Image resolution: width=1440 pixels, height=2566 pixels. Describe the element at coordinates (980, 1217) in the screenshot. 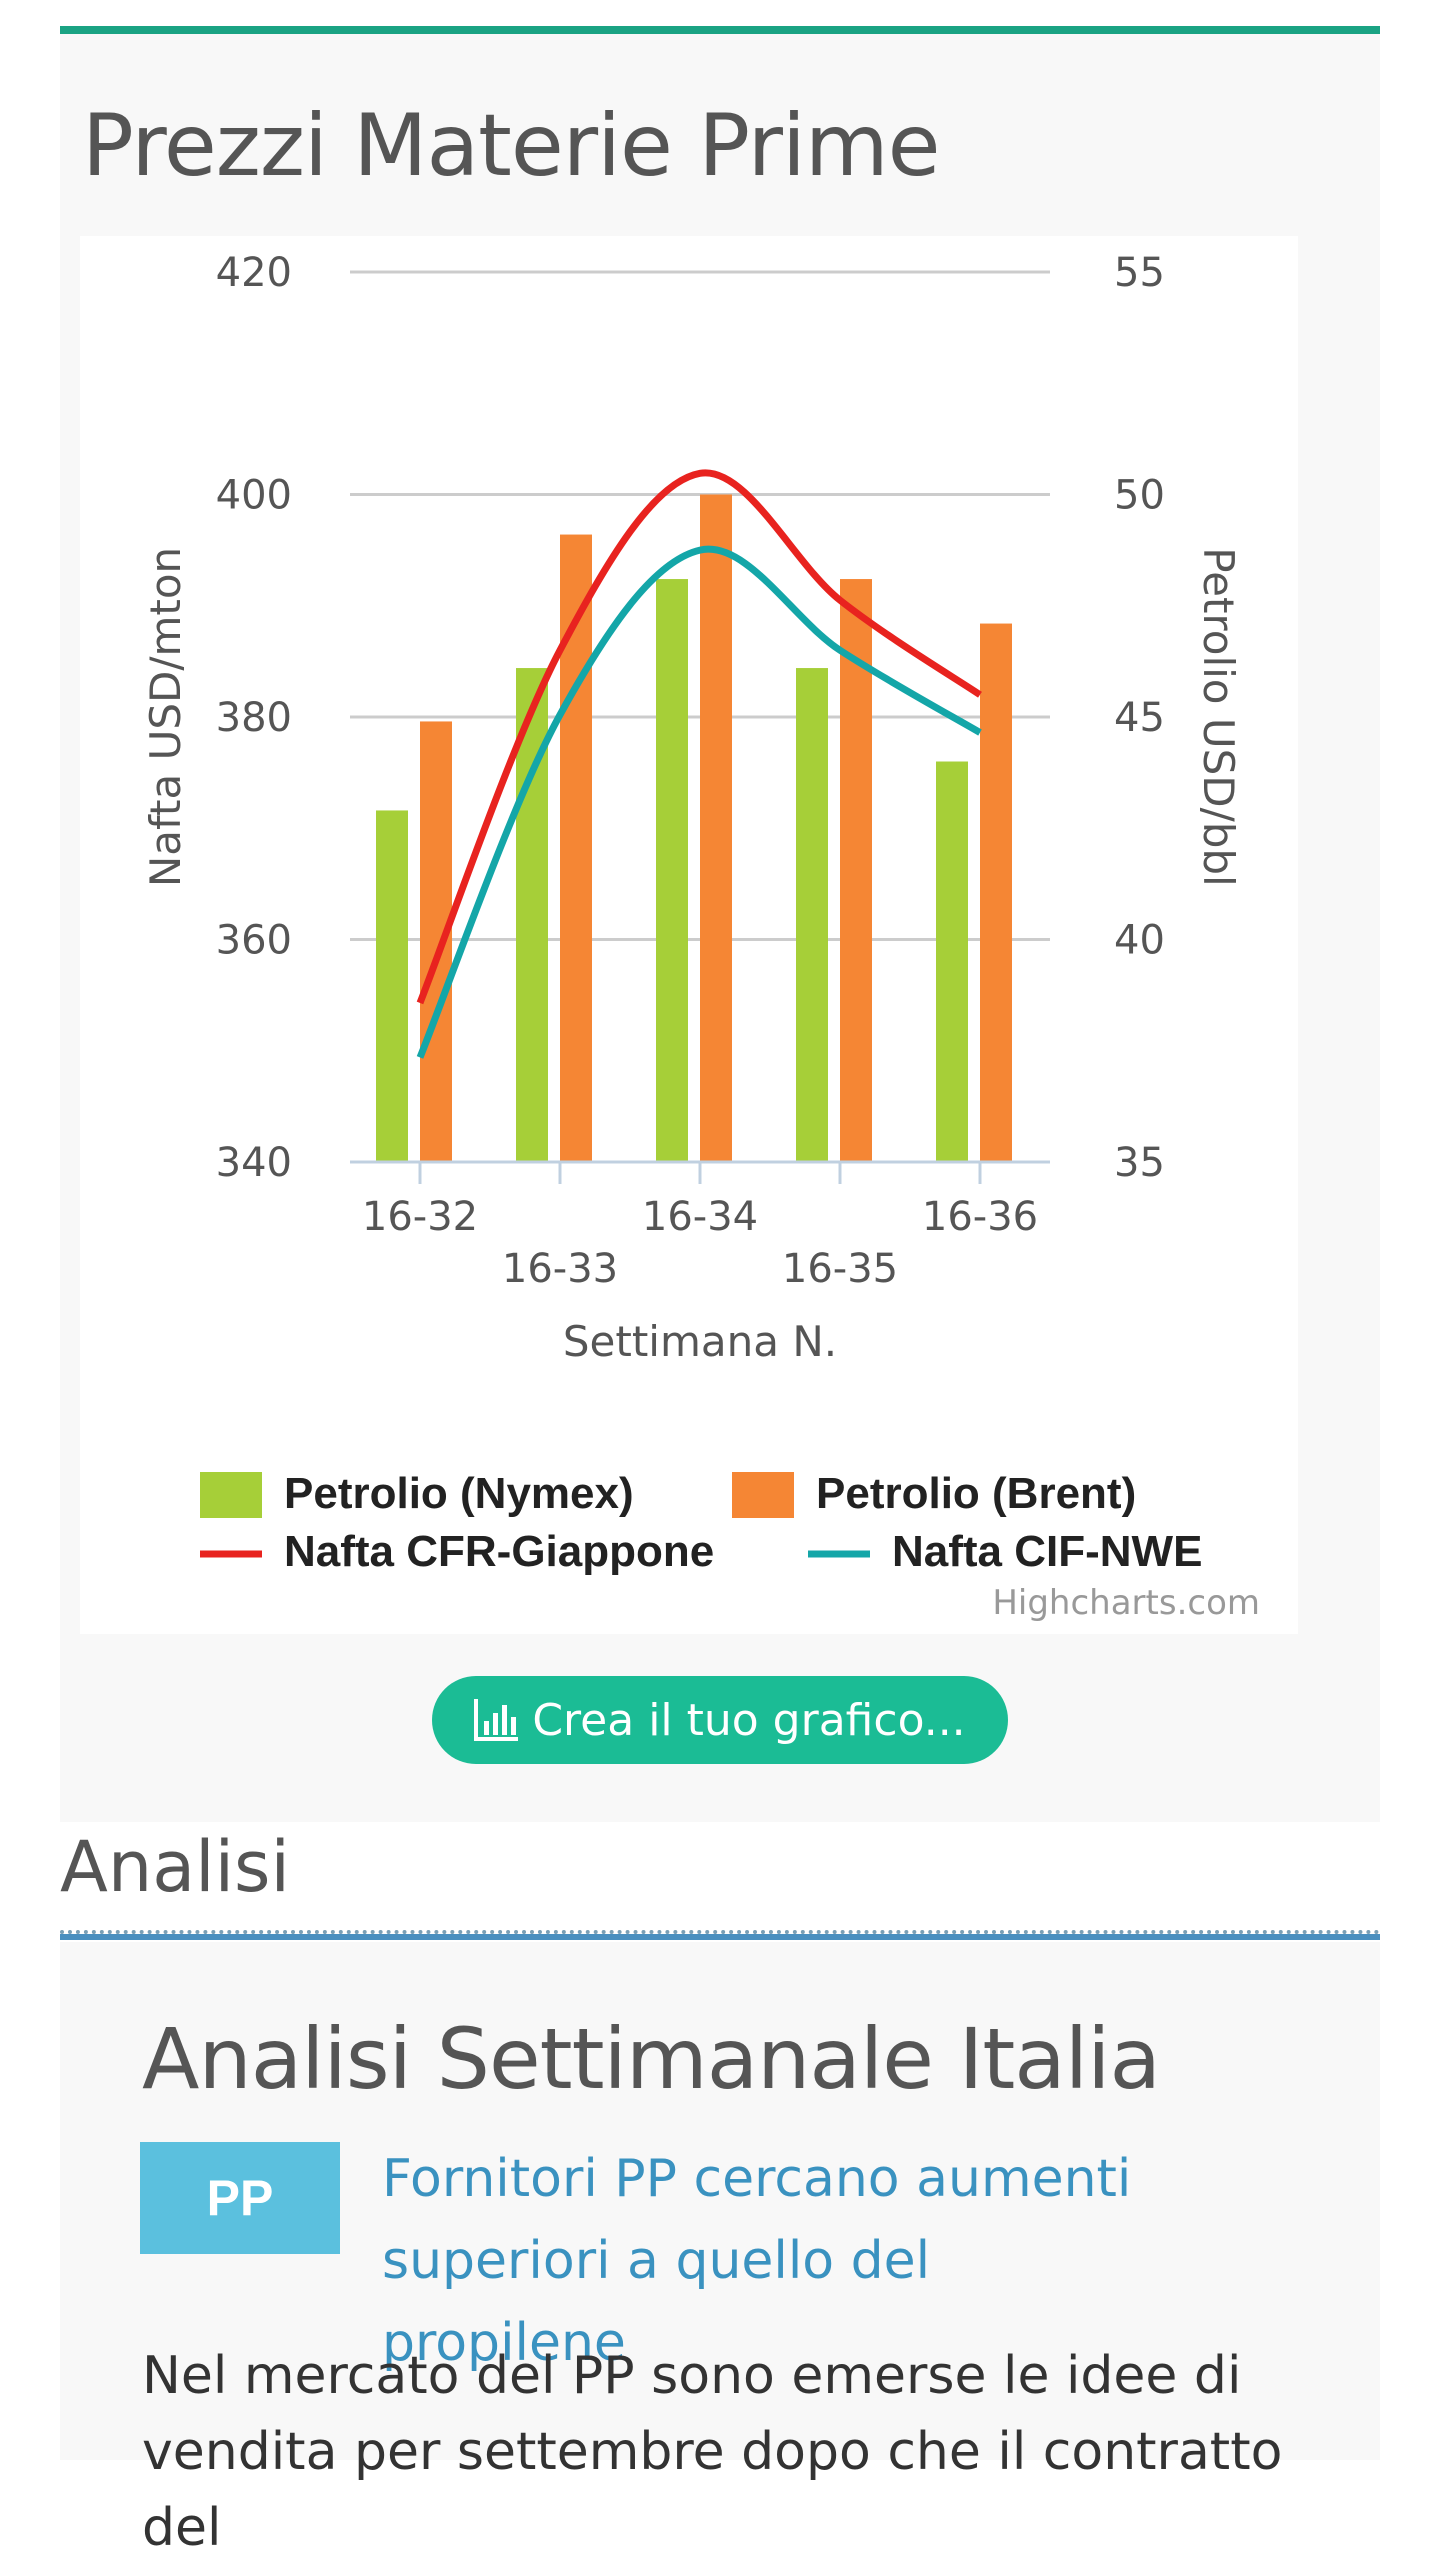

I see `x-tick-label: 16-36` at that location.